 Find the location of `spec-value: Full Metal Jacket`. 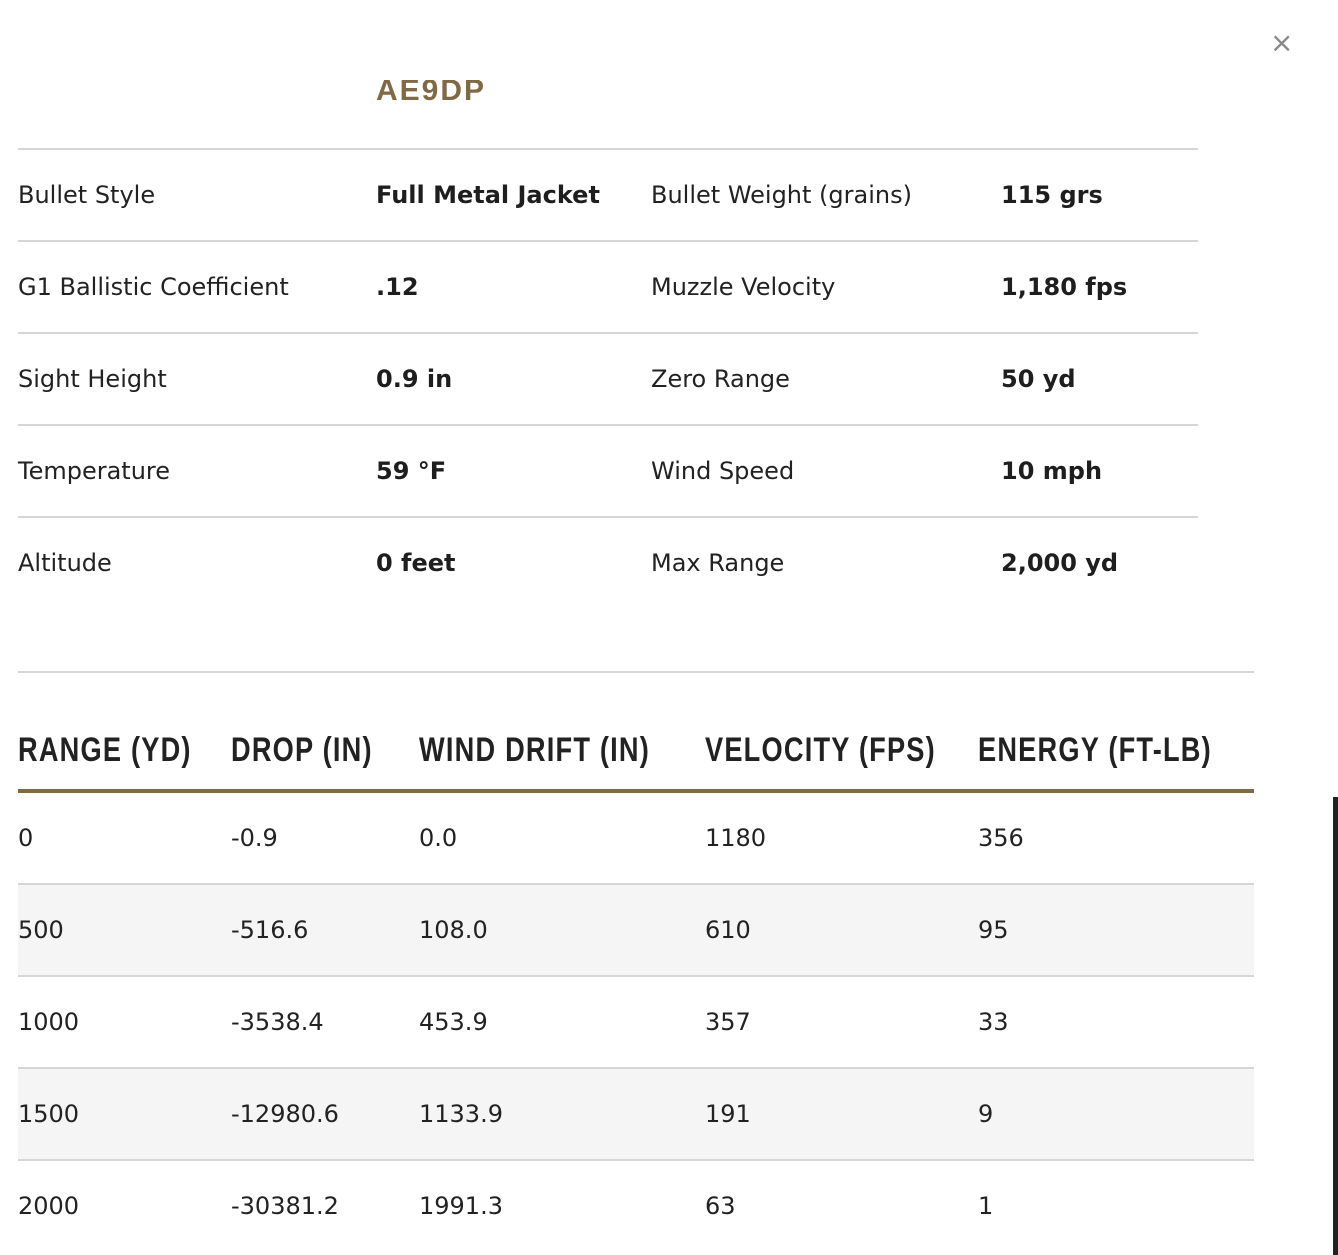

spec-value: Full Metal Jacket is located at coordinates (488, 195).